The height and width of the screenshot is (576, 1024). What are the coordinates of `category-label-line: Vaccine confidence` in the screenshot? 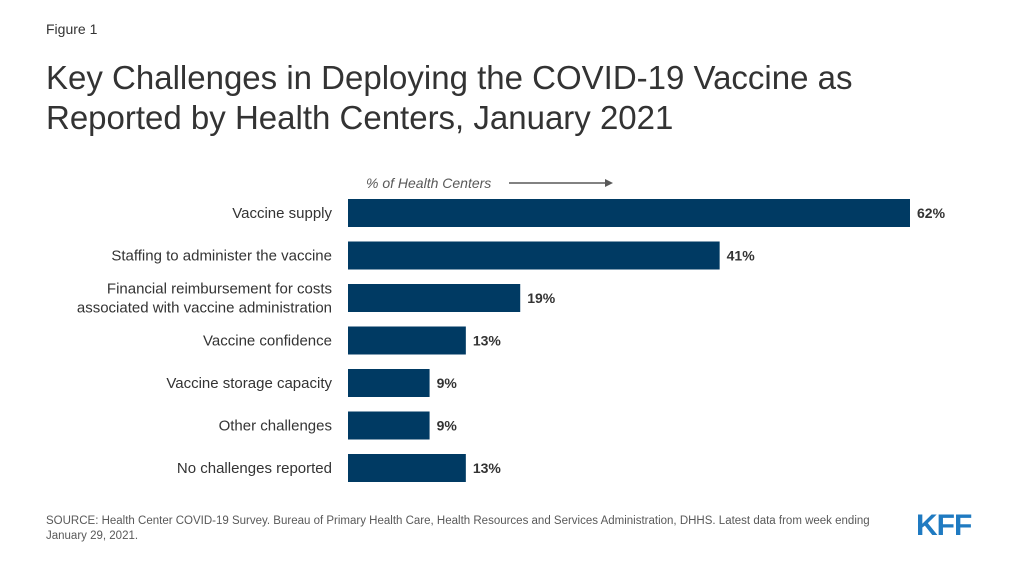 It's located at (267, 341).